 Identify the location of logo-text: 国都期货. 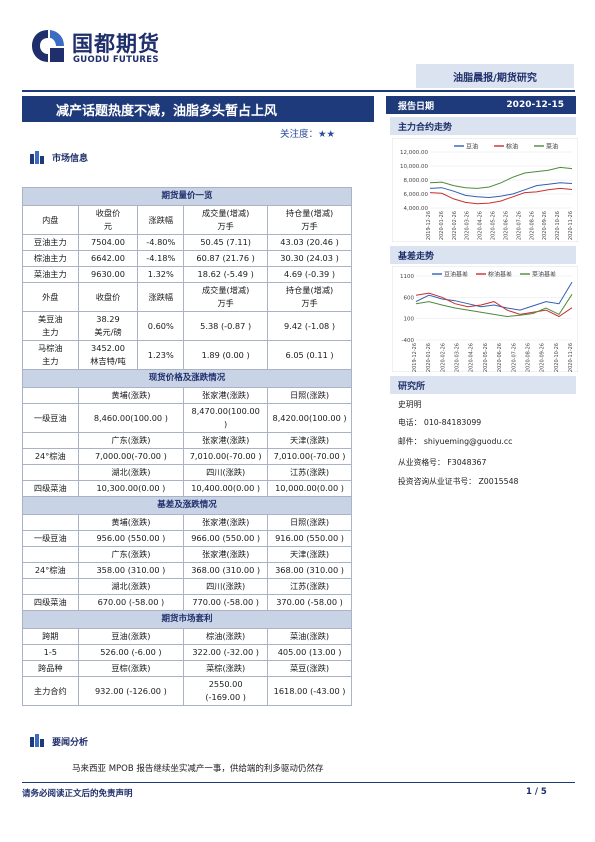
(116, 44).